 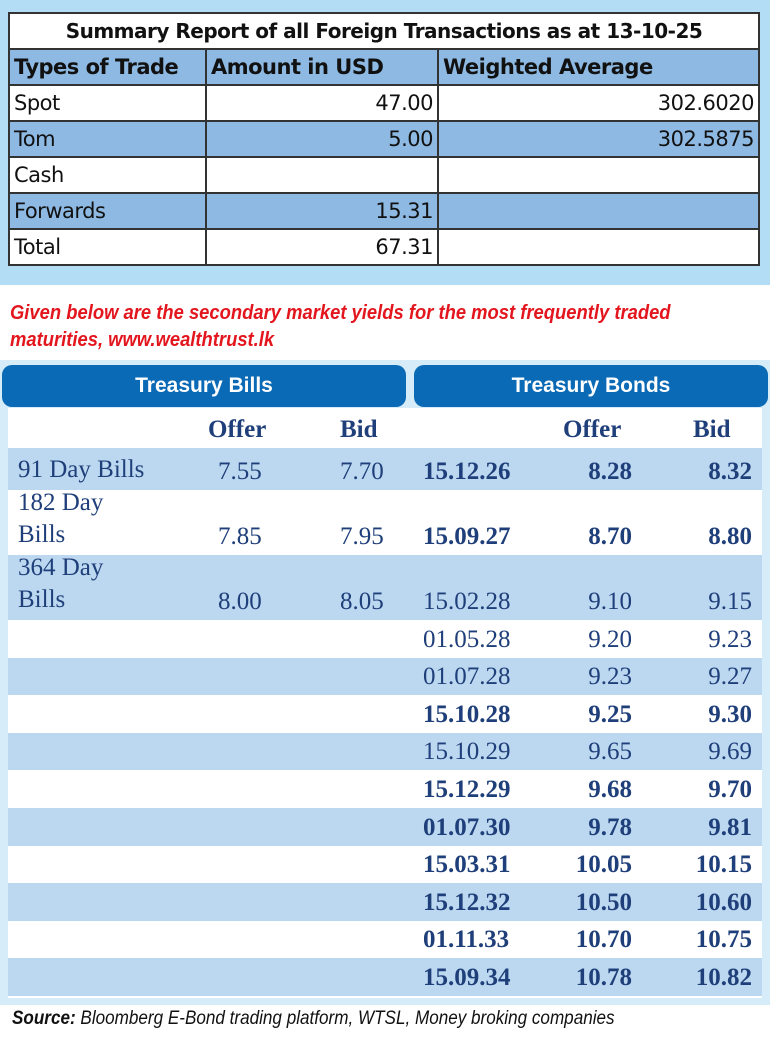 What do you see at coordinates (610, 536) in the screenshot?
I see `bond-offer: 8.70` at bounding box center [610, 536].